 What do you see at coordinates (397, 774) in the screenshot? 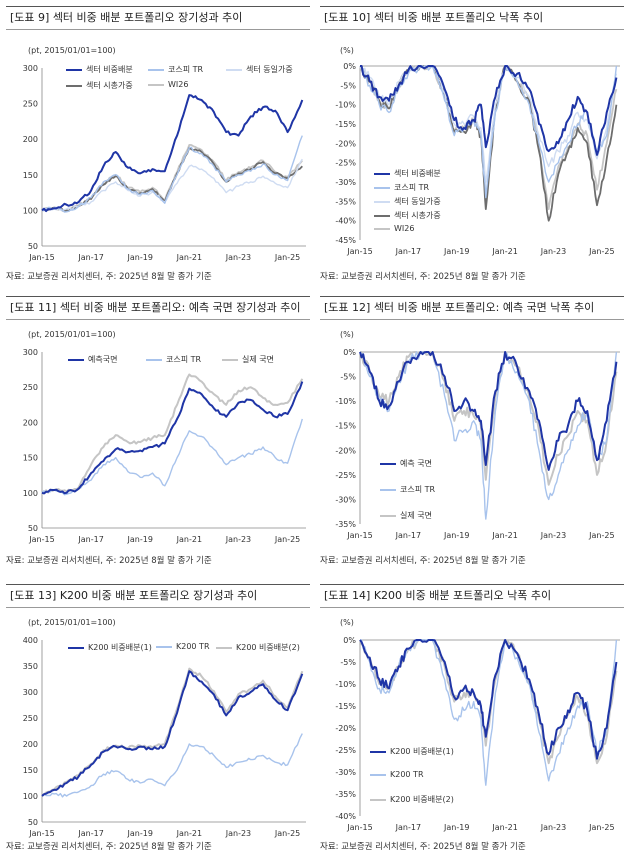
I see `legend-item-k200-tr: K200 TR` at bounding box center [397, 774].